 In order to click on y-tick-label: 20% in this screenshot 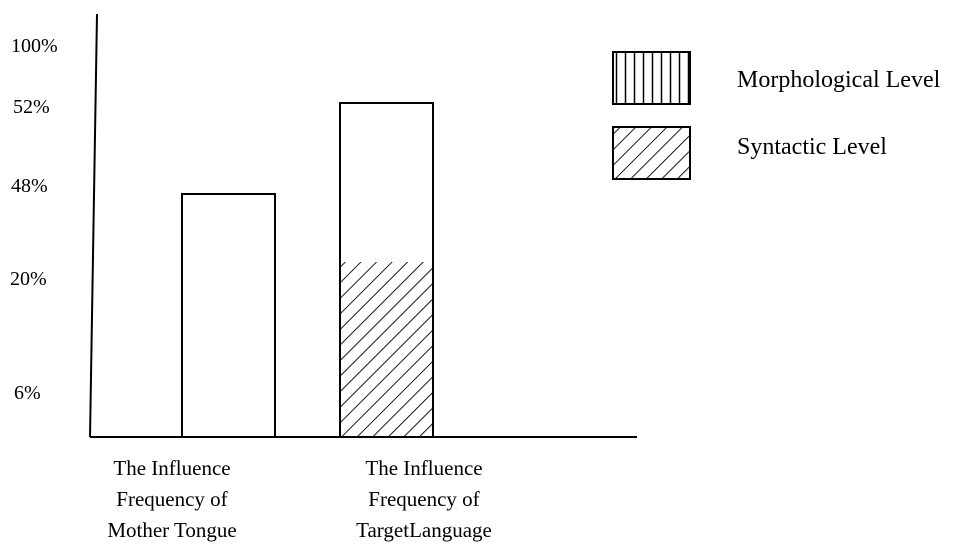, I will do `click(28, 279)`.